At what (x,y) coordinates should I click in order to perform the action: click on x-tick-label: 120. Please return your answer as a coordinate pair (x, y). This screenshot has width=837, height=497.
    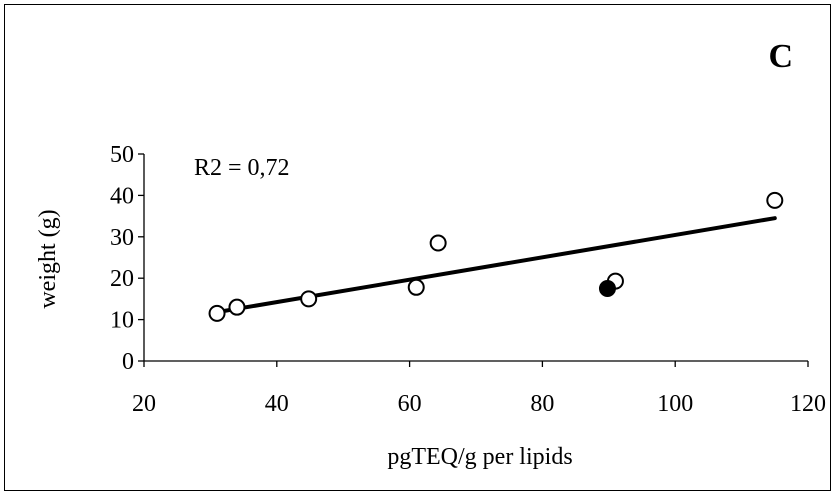
    Looking at the image, I should click on (808, 404).